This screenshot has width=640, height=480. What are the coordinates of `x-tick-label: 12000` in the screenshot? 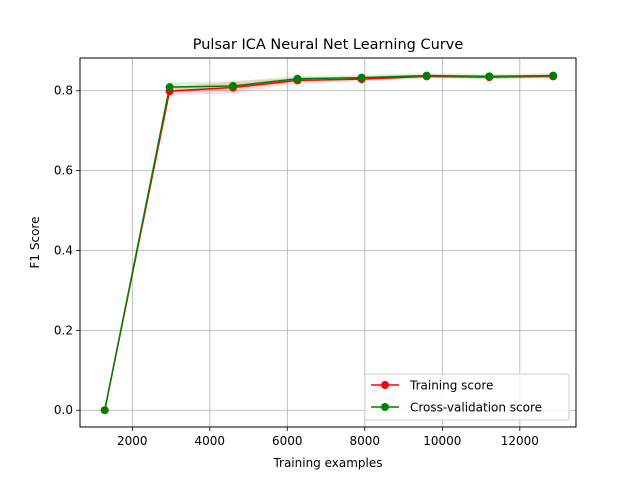 It's located at (520, 441).